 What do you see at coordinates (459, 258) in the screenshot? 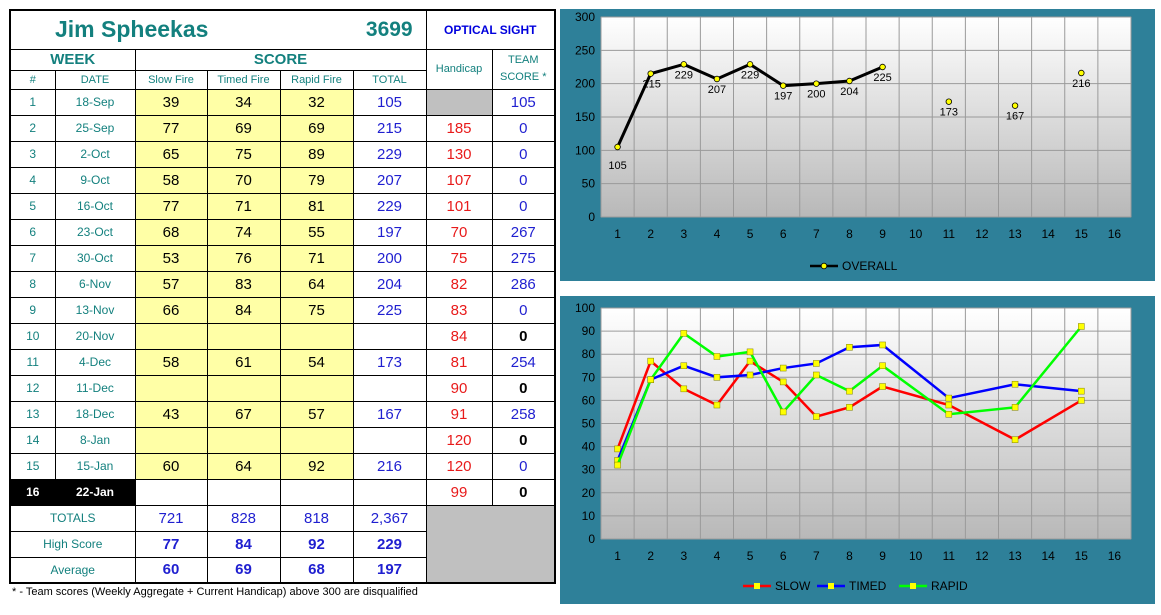
I see `week-handicap: 75` at bounding box center [459, 258].